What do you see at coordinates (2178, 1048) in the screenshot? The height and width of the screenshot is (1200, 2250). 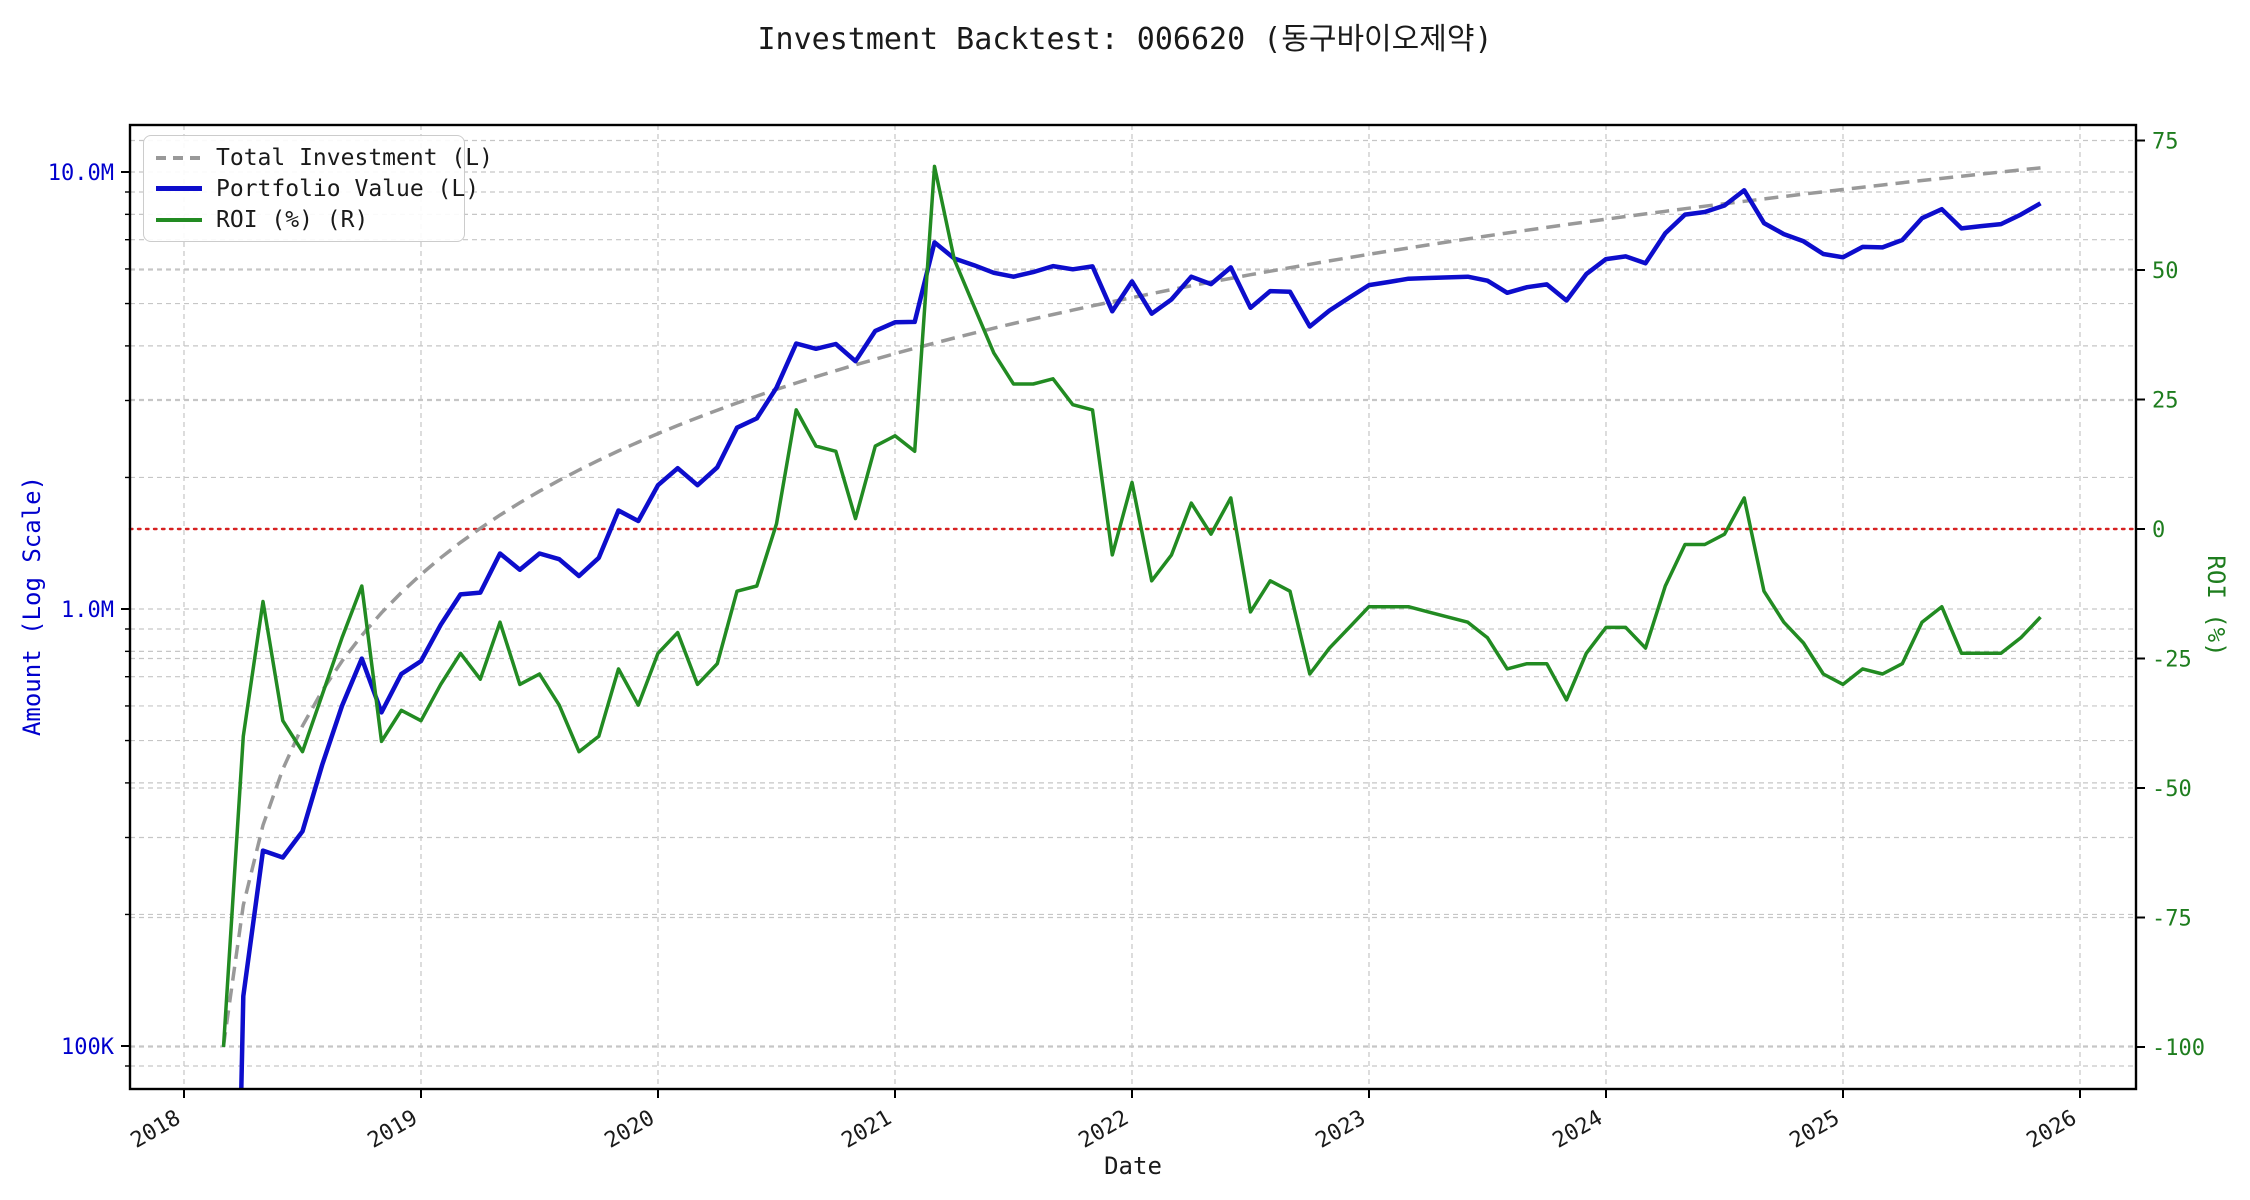 I see `y-right-tick-label: -100` at bounding box center [2178, 1048].